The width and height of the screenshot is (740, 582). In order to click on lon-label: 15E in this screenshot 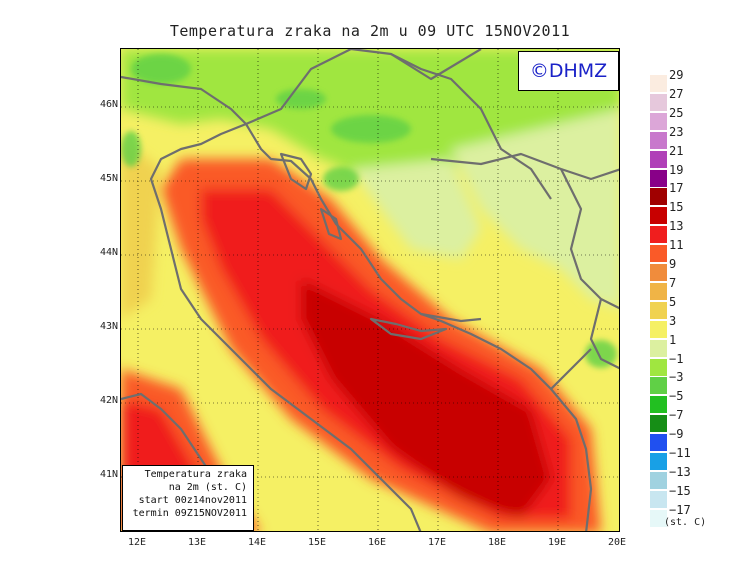, I will do `click(317, 542)`.